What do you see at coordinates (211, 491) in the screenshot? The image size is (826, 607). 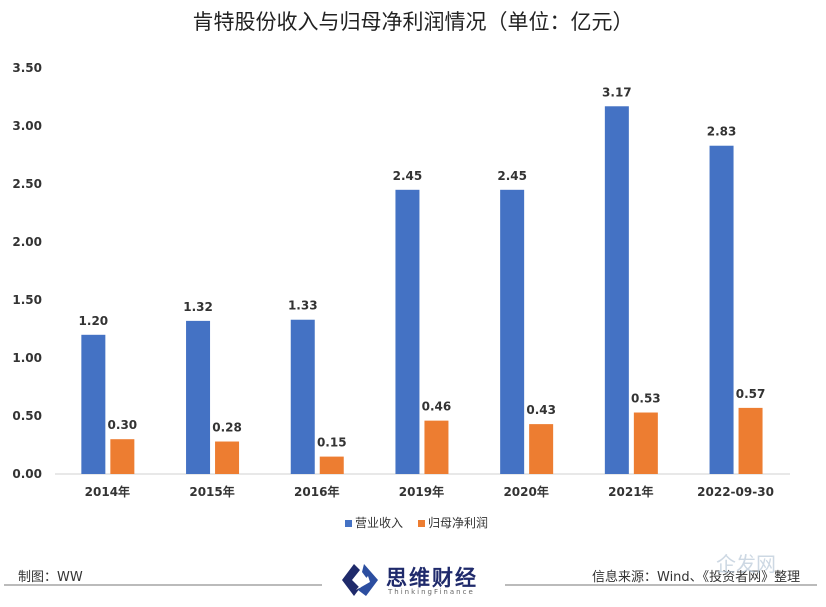 I see `x-tick-label: 2015年` at bounding box center [211, 491].